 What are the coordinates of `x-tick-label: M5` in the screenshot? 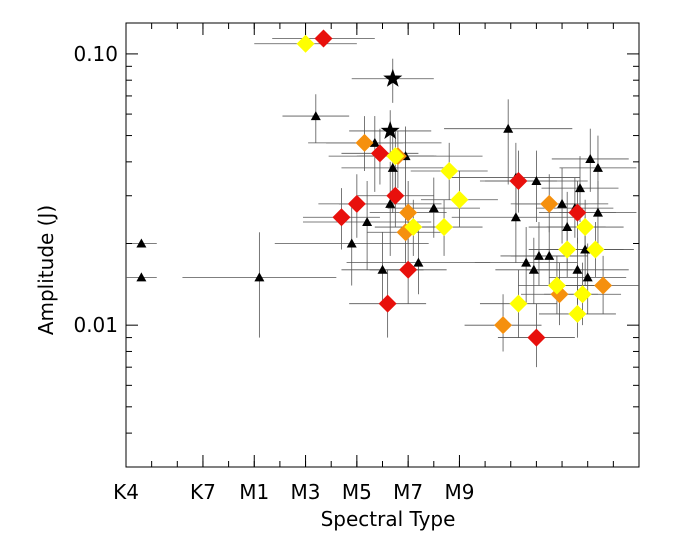 It's located at (357, 492).